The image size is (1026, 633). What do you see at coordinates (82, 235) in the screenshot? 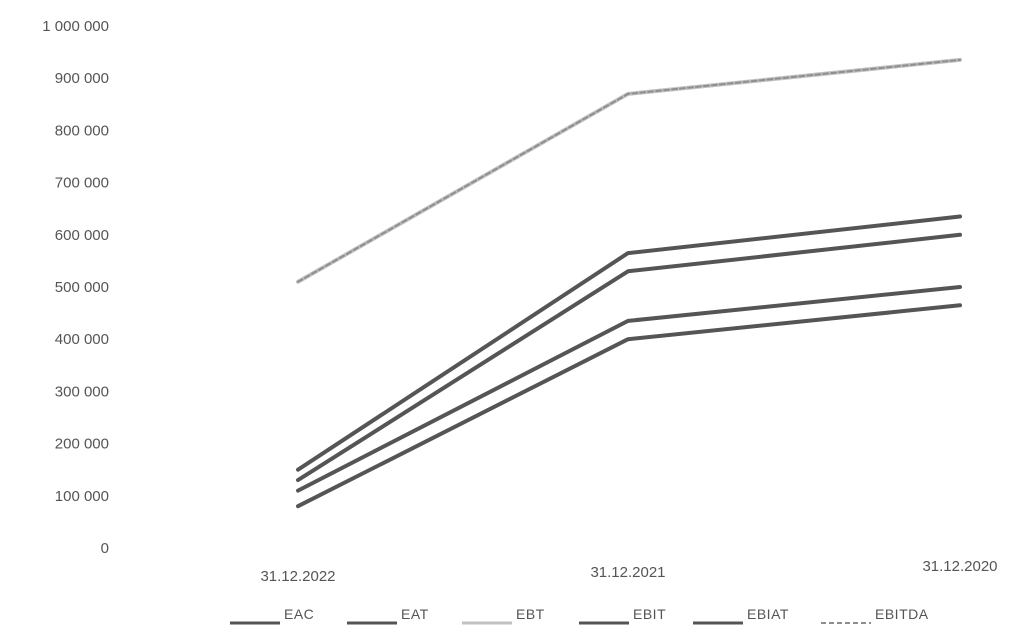
I see `y-tick-label: 600 000` at bounding box center [82, 235].